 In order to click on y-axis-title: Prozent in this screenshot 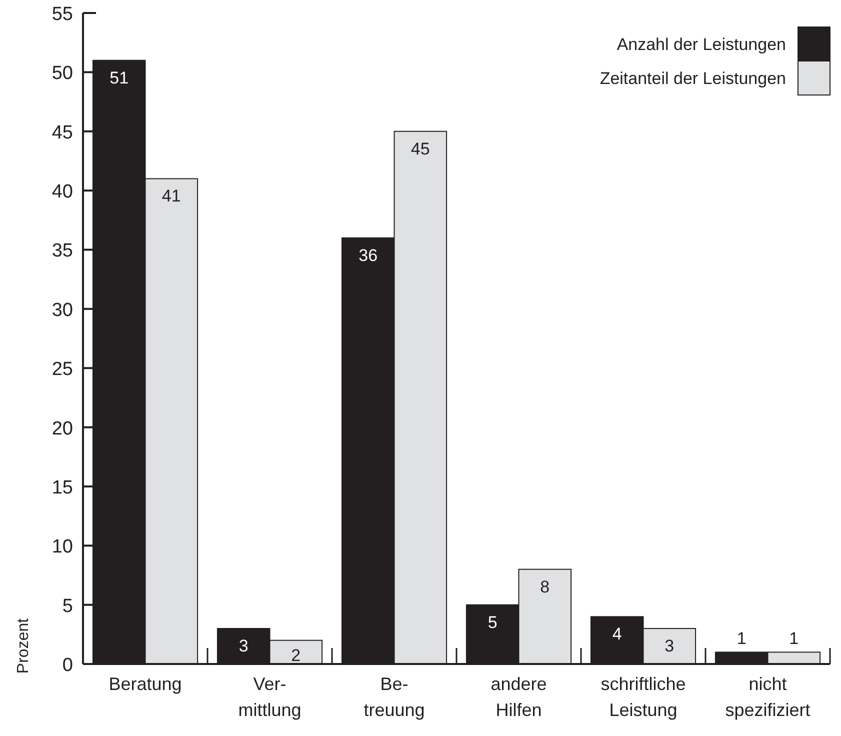, I will do `click(23, 646)`.